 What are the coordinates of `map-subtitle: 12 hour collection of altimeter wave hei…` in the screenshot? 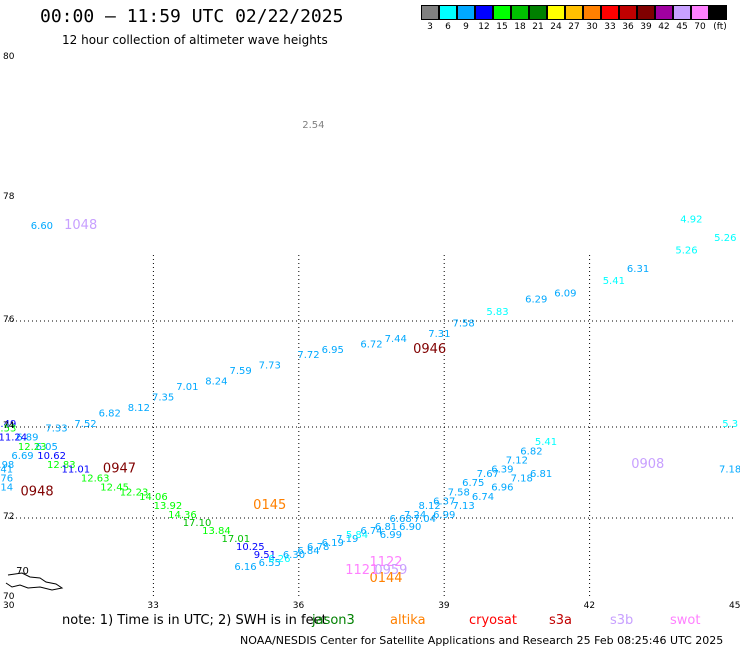 It's located at (195, 40).